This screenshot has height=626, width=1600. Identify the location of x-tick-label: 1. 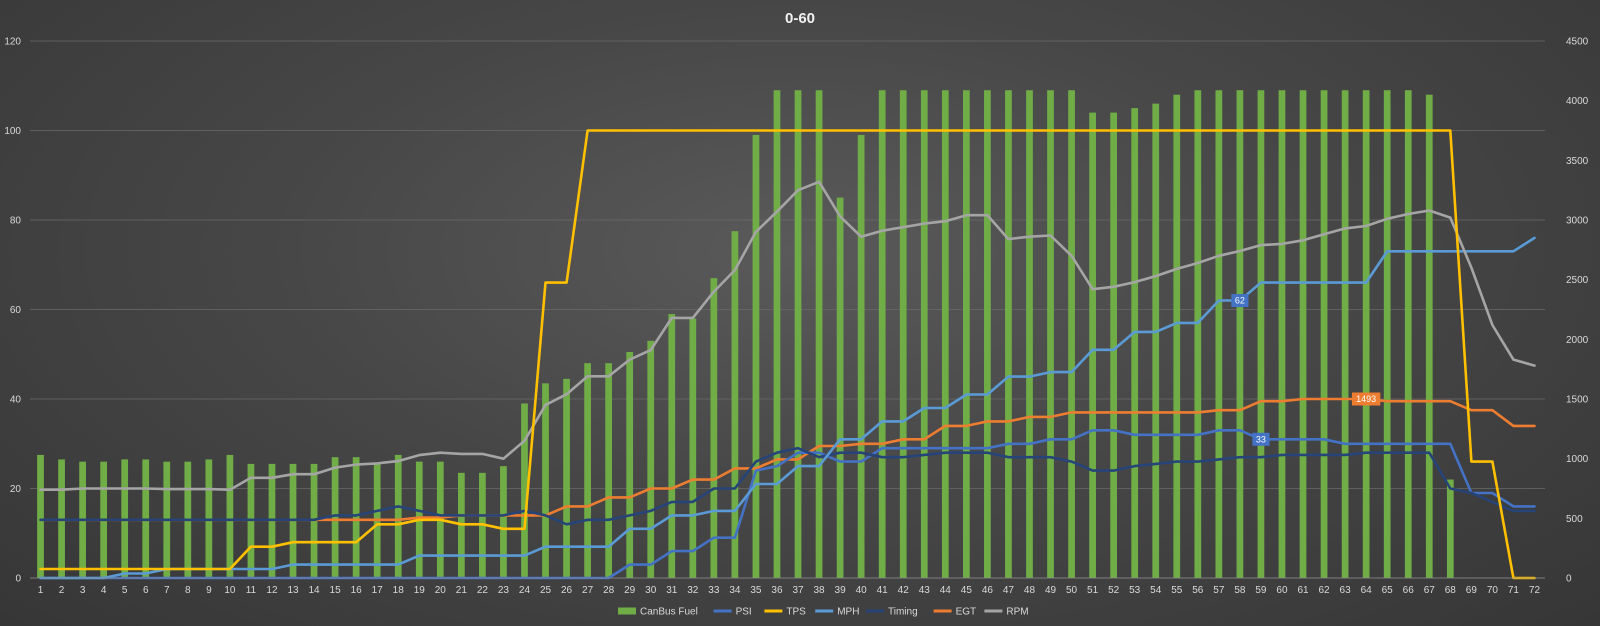
(41, 590).